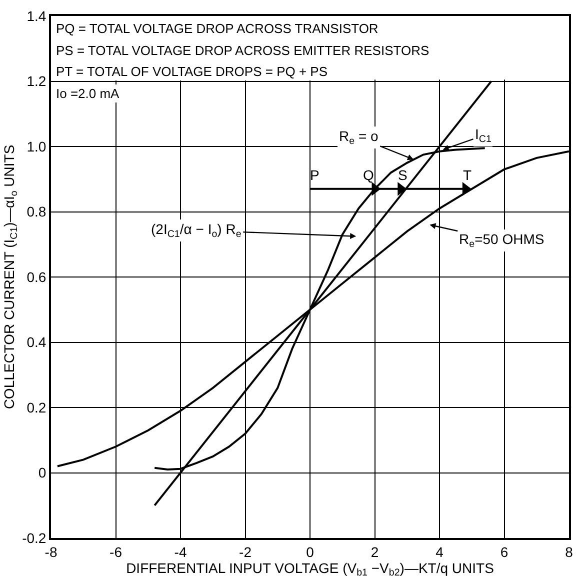 This screenshot has width=581, height=580. What do you see at coordinates (36, 212) in the screenshot?
I see `y-tick-label: 0.8` at bounding box center [36, 212].